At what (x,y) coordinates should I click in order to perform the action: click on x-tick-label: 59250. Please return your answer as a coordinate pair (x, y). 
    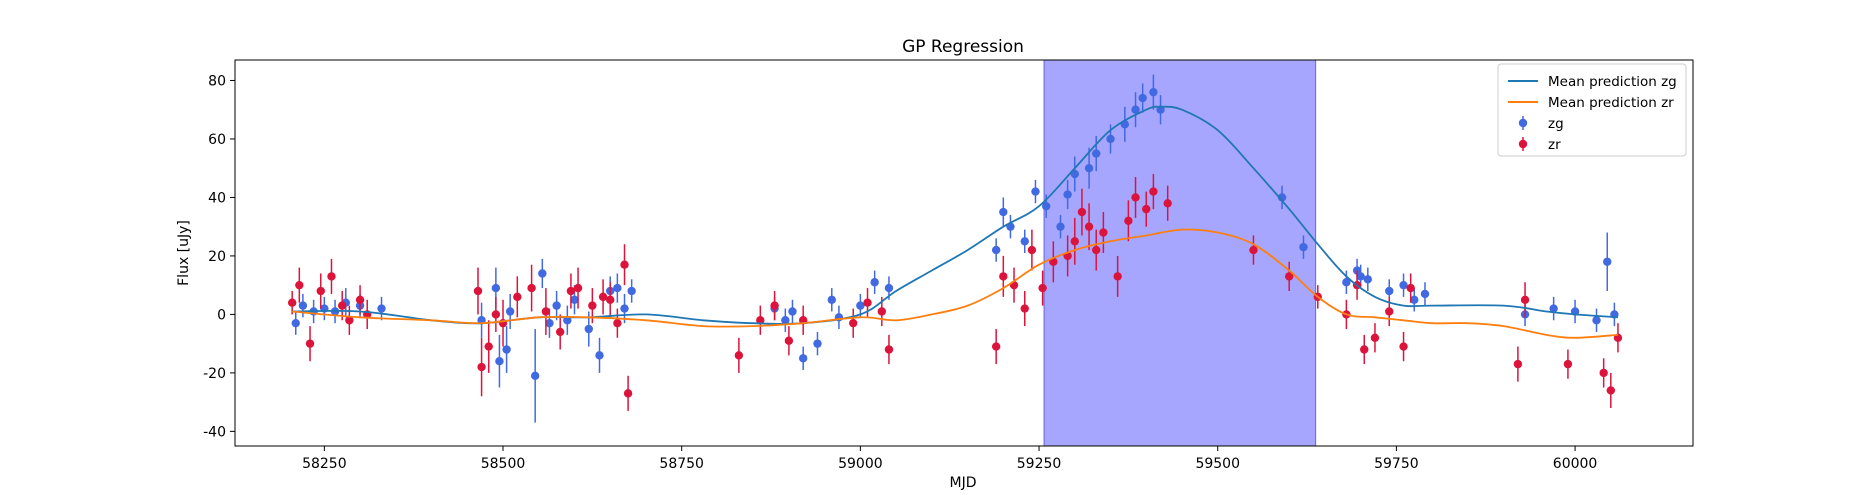
    Looking at the image, I should click on (1039, 464).